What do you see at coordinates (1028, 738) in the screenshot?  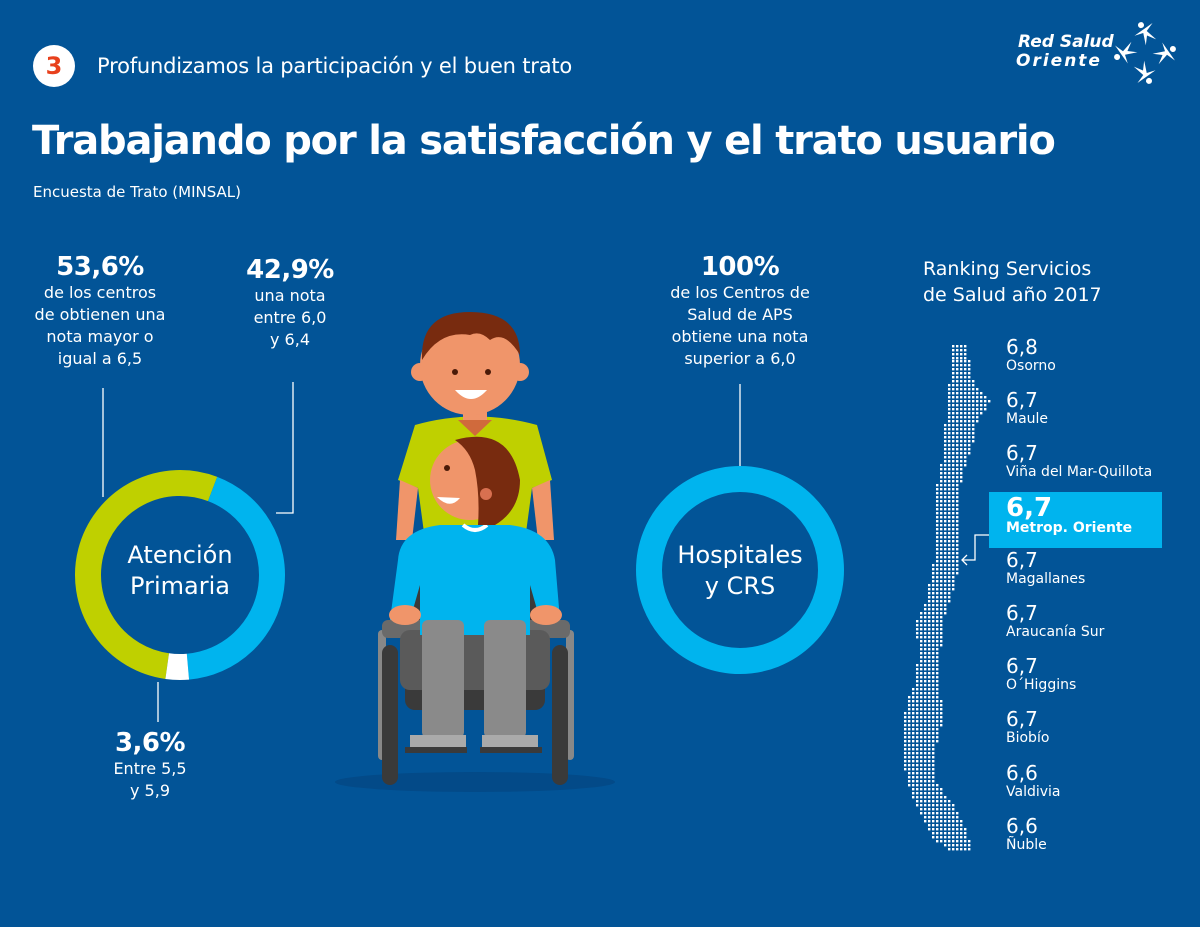 I see `ranking-service-name: Biobío` at bounding box center [1028, 738].